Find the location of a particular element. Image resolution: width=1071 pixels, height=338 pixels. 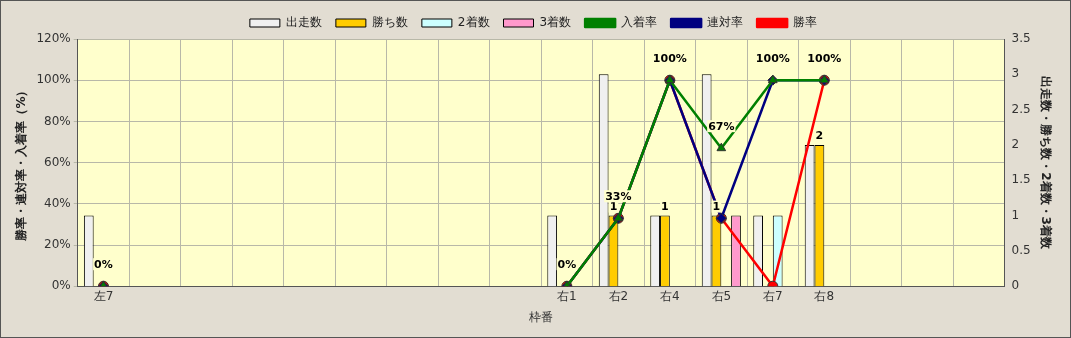

legend-label: 出走数 is located at coordinates (303, 22).